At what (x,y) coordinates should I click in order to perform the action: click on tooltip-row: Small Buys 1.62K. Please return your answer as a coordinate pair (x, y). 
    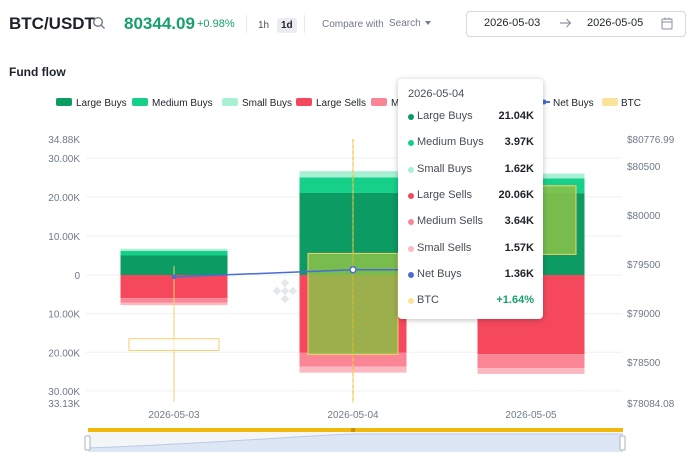
    Looking at the image, I should click on (470, 170).